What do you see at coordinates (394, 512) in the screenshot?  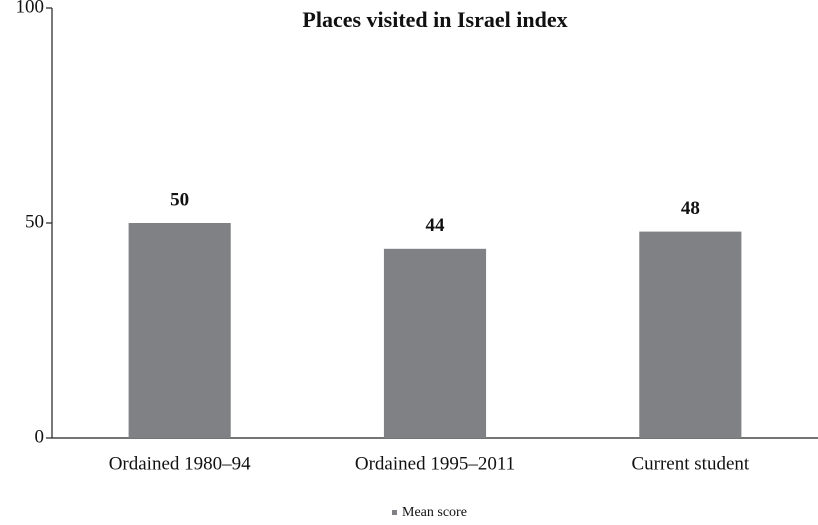 I see `legend-swatch` at bounding box center [394, 512].